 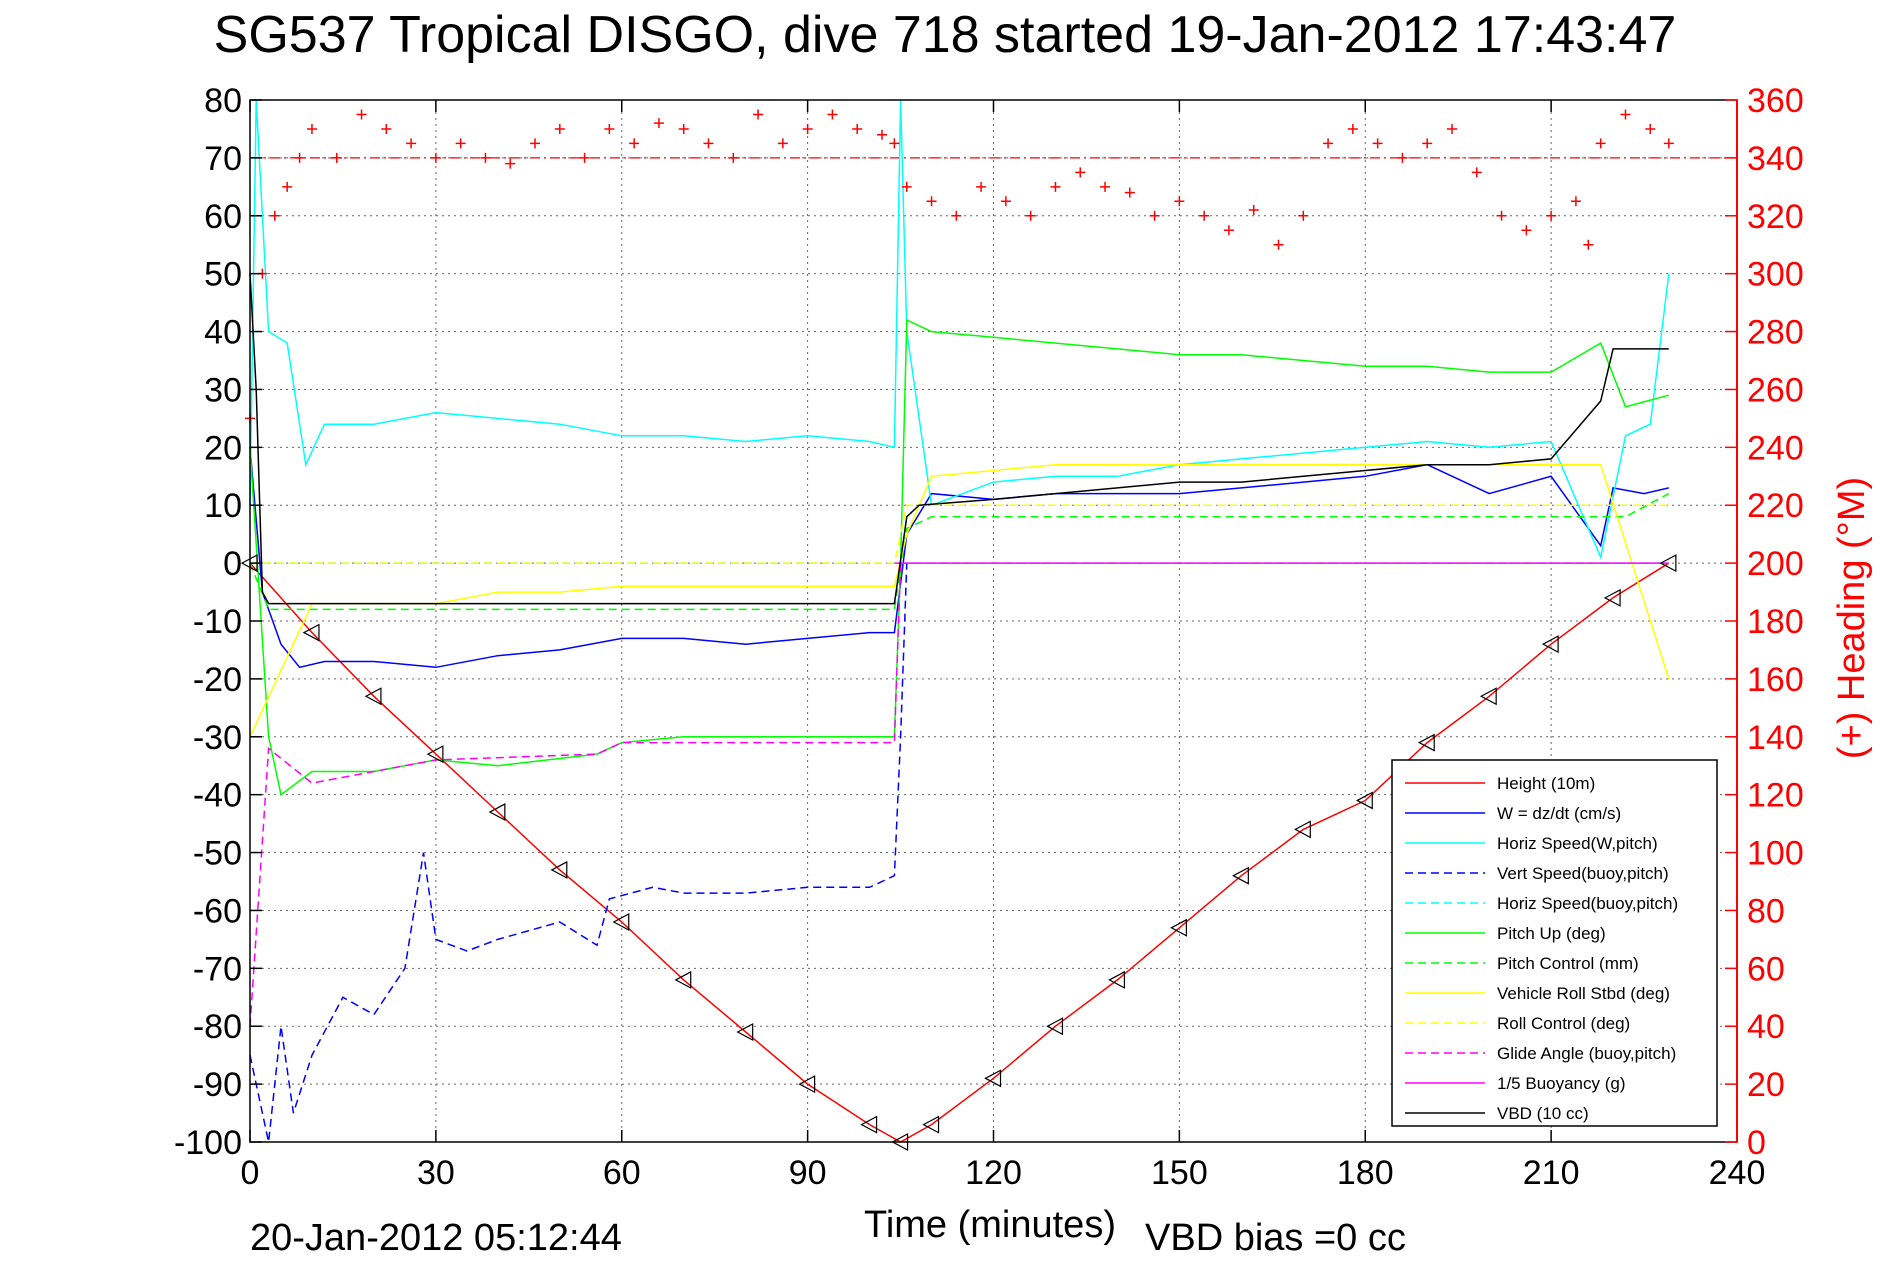 I want to click on y2-tick-label: 260, so click(x=1775, y=390).